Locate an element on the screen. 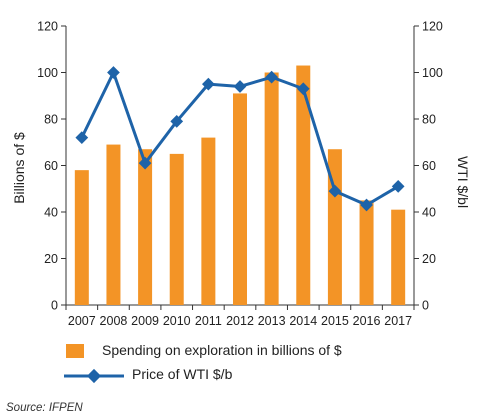 The width and height of the screenshot is (481, 420). x-tick-label: 2013 is located at coordinates (272, 321).